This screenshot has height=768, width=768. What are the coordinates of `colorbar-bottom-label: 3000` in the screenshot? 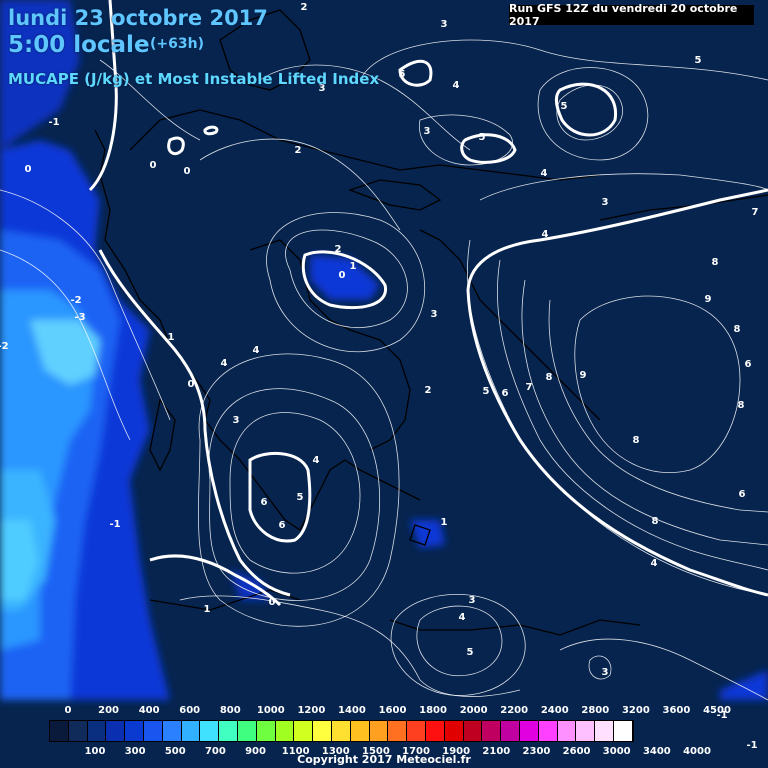 It's located at (616, 751).